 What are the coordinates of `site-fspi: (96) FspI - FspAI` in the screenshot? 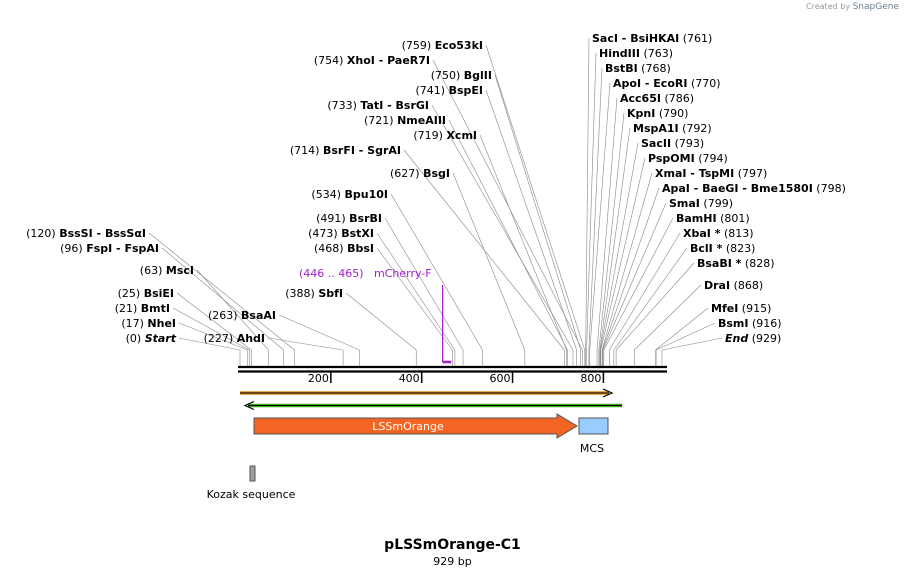 It's located at (109, 248).